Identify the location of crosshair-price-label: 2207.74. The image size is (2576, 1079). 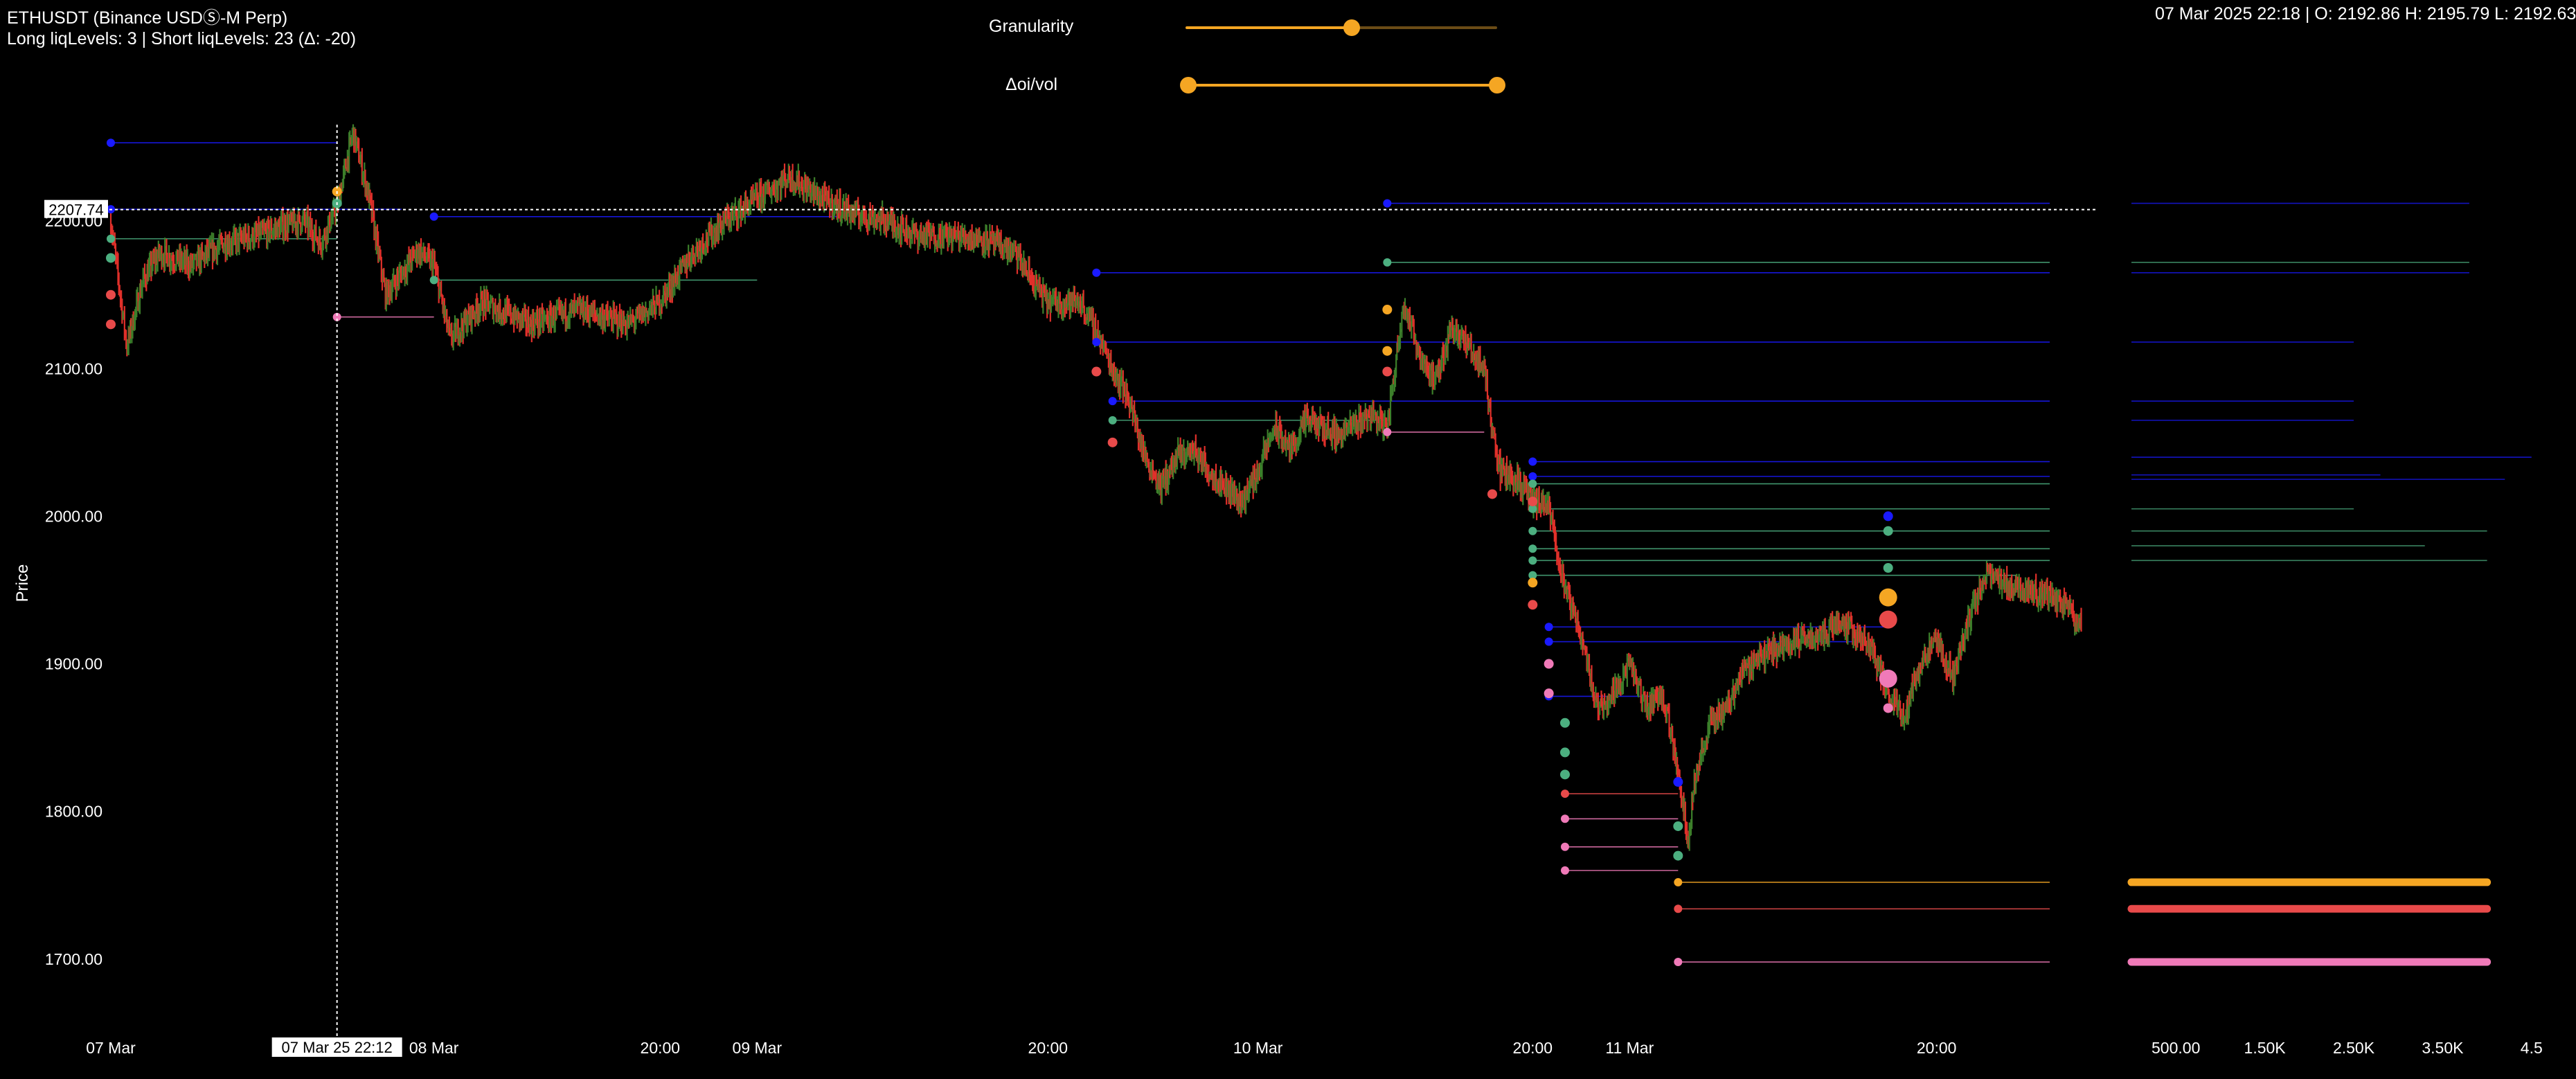
(76, 211).